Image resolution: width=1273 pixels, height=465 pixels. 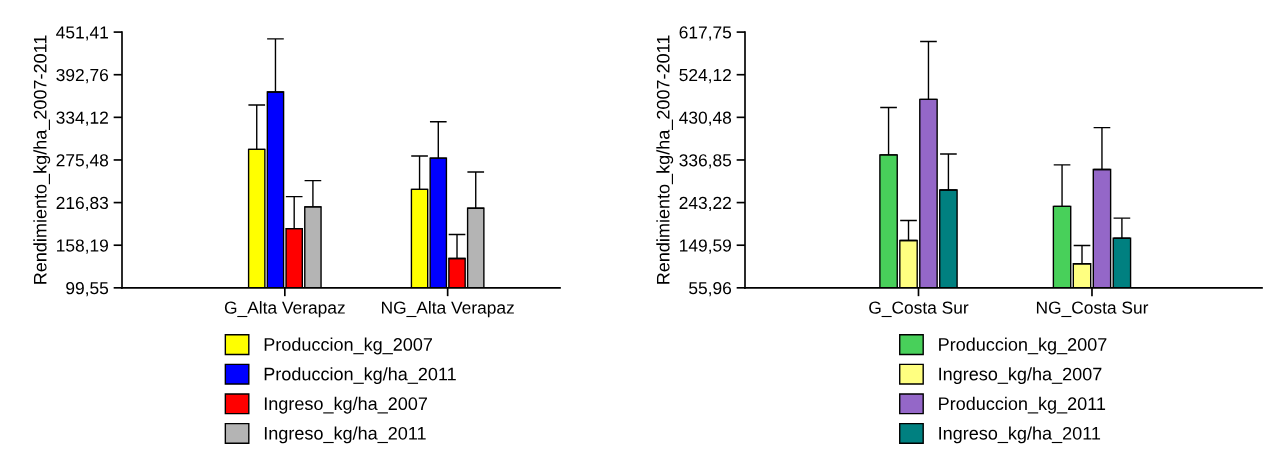 What do you see at coordinates (705, 76) in the screenshot?
I see `y-tick-label: 524,12` at bounding box center [705, 76].